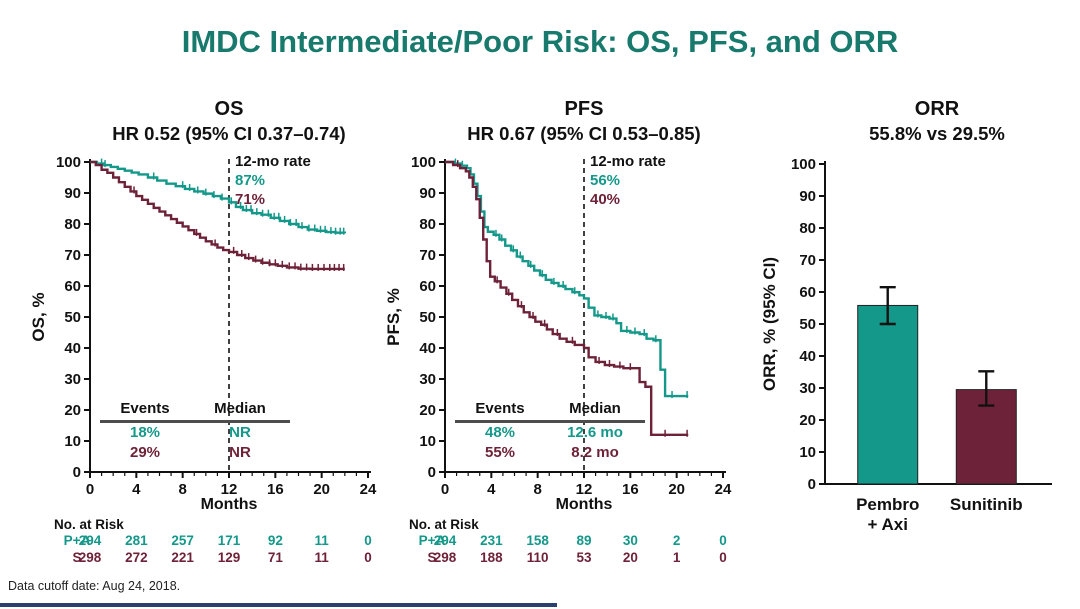  Describe the element at coordinates (94, 586) in the screenshot. I see `data-cutoff-note: Data cutoff date: Aug 24, 2018.` at that location.